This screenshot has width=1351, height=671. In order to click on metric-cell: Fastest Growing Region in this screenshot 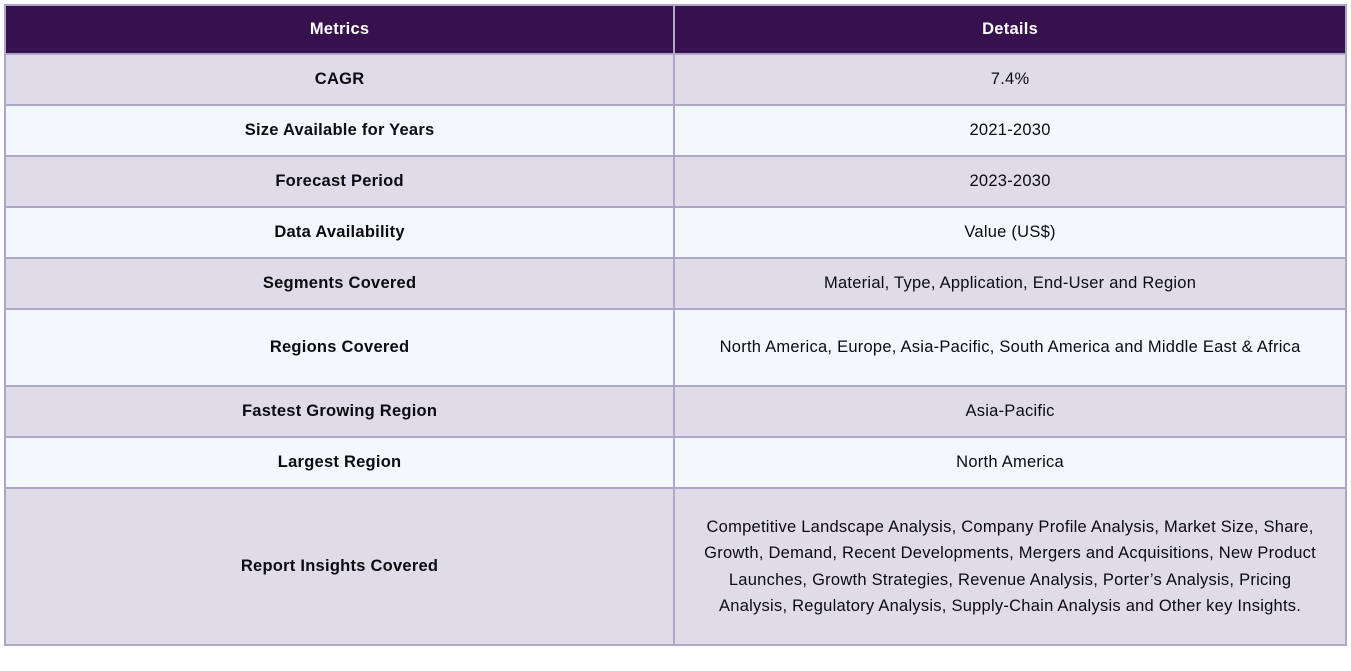, I will do `click(339, 411)`.